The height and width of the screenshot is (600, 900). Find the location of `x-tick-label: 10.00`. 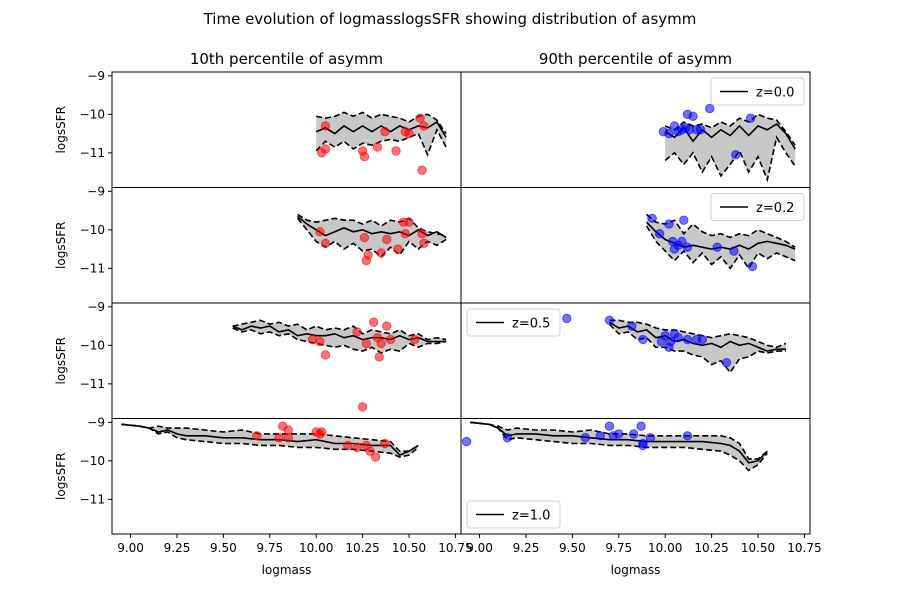

x-tick-label: 10.00 is located at coordinates (665, 548).